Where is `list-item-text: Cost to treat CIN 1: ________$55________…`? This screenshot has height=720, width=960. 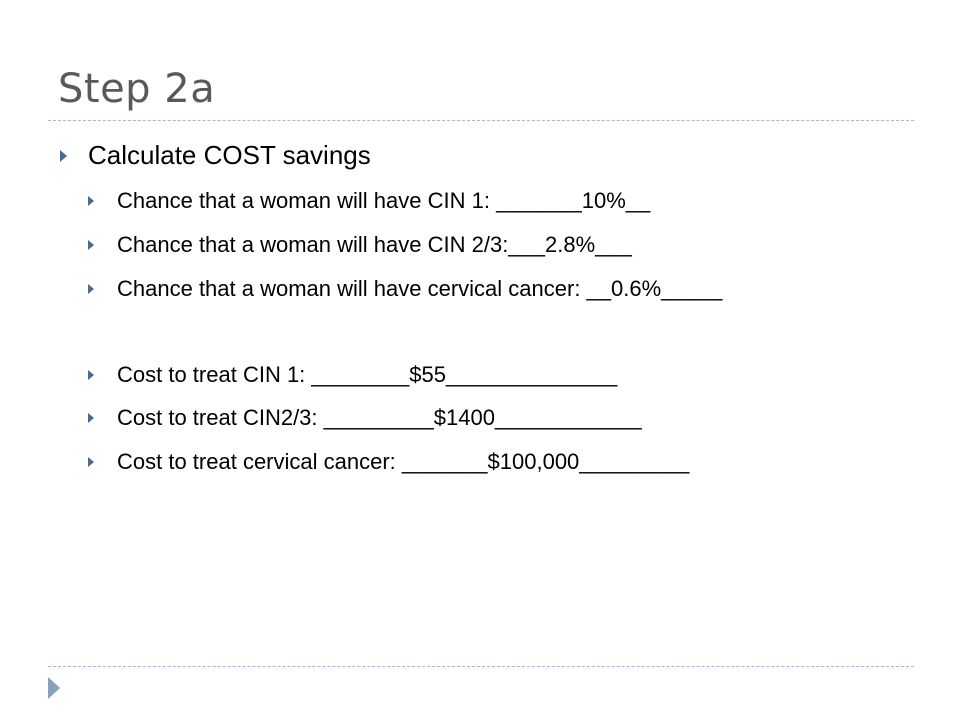 list-item-text: Cost to treat CIN 1: ________$55________… is located at coordinates (367, 374).